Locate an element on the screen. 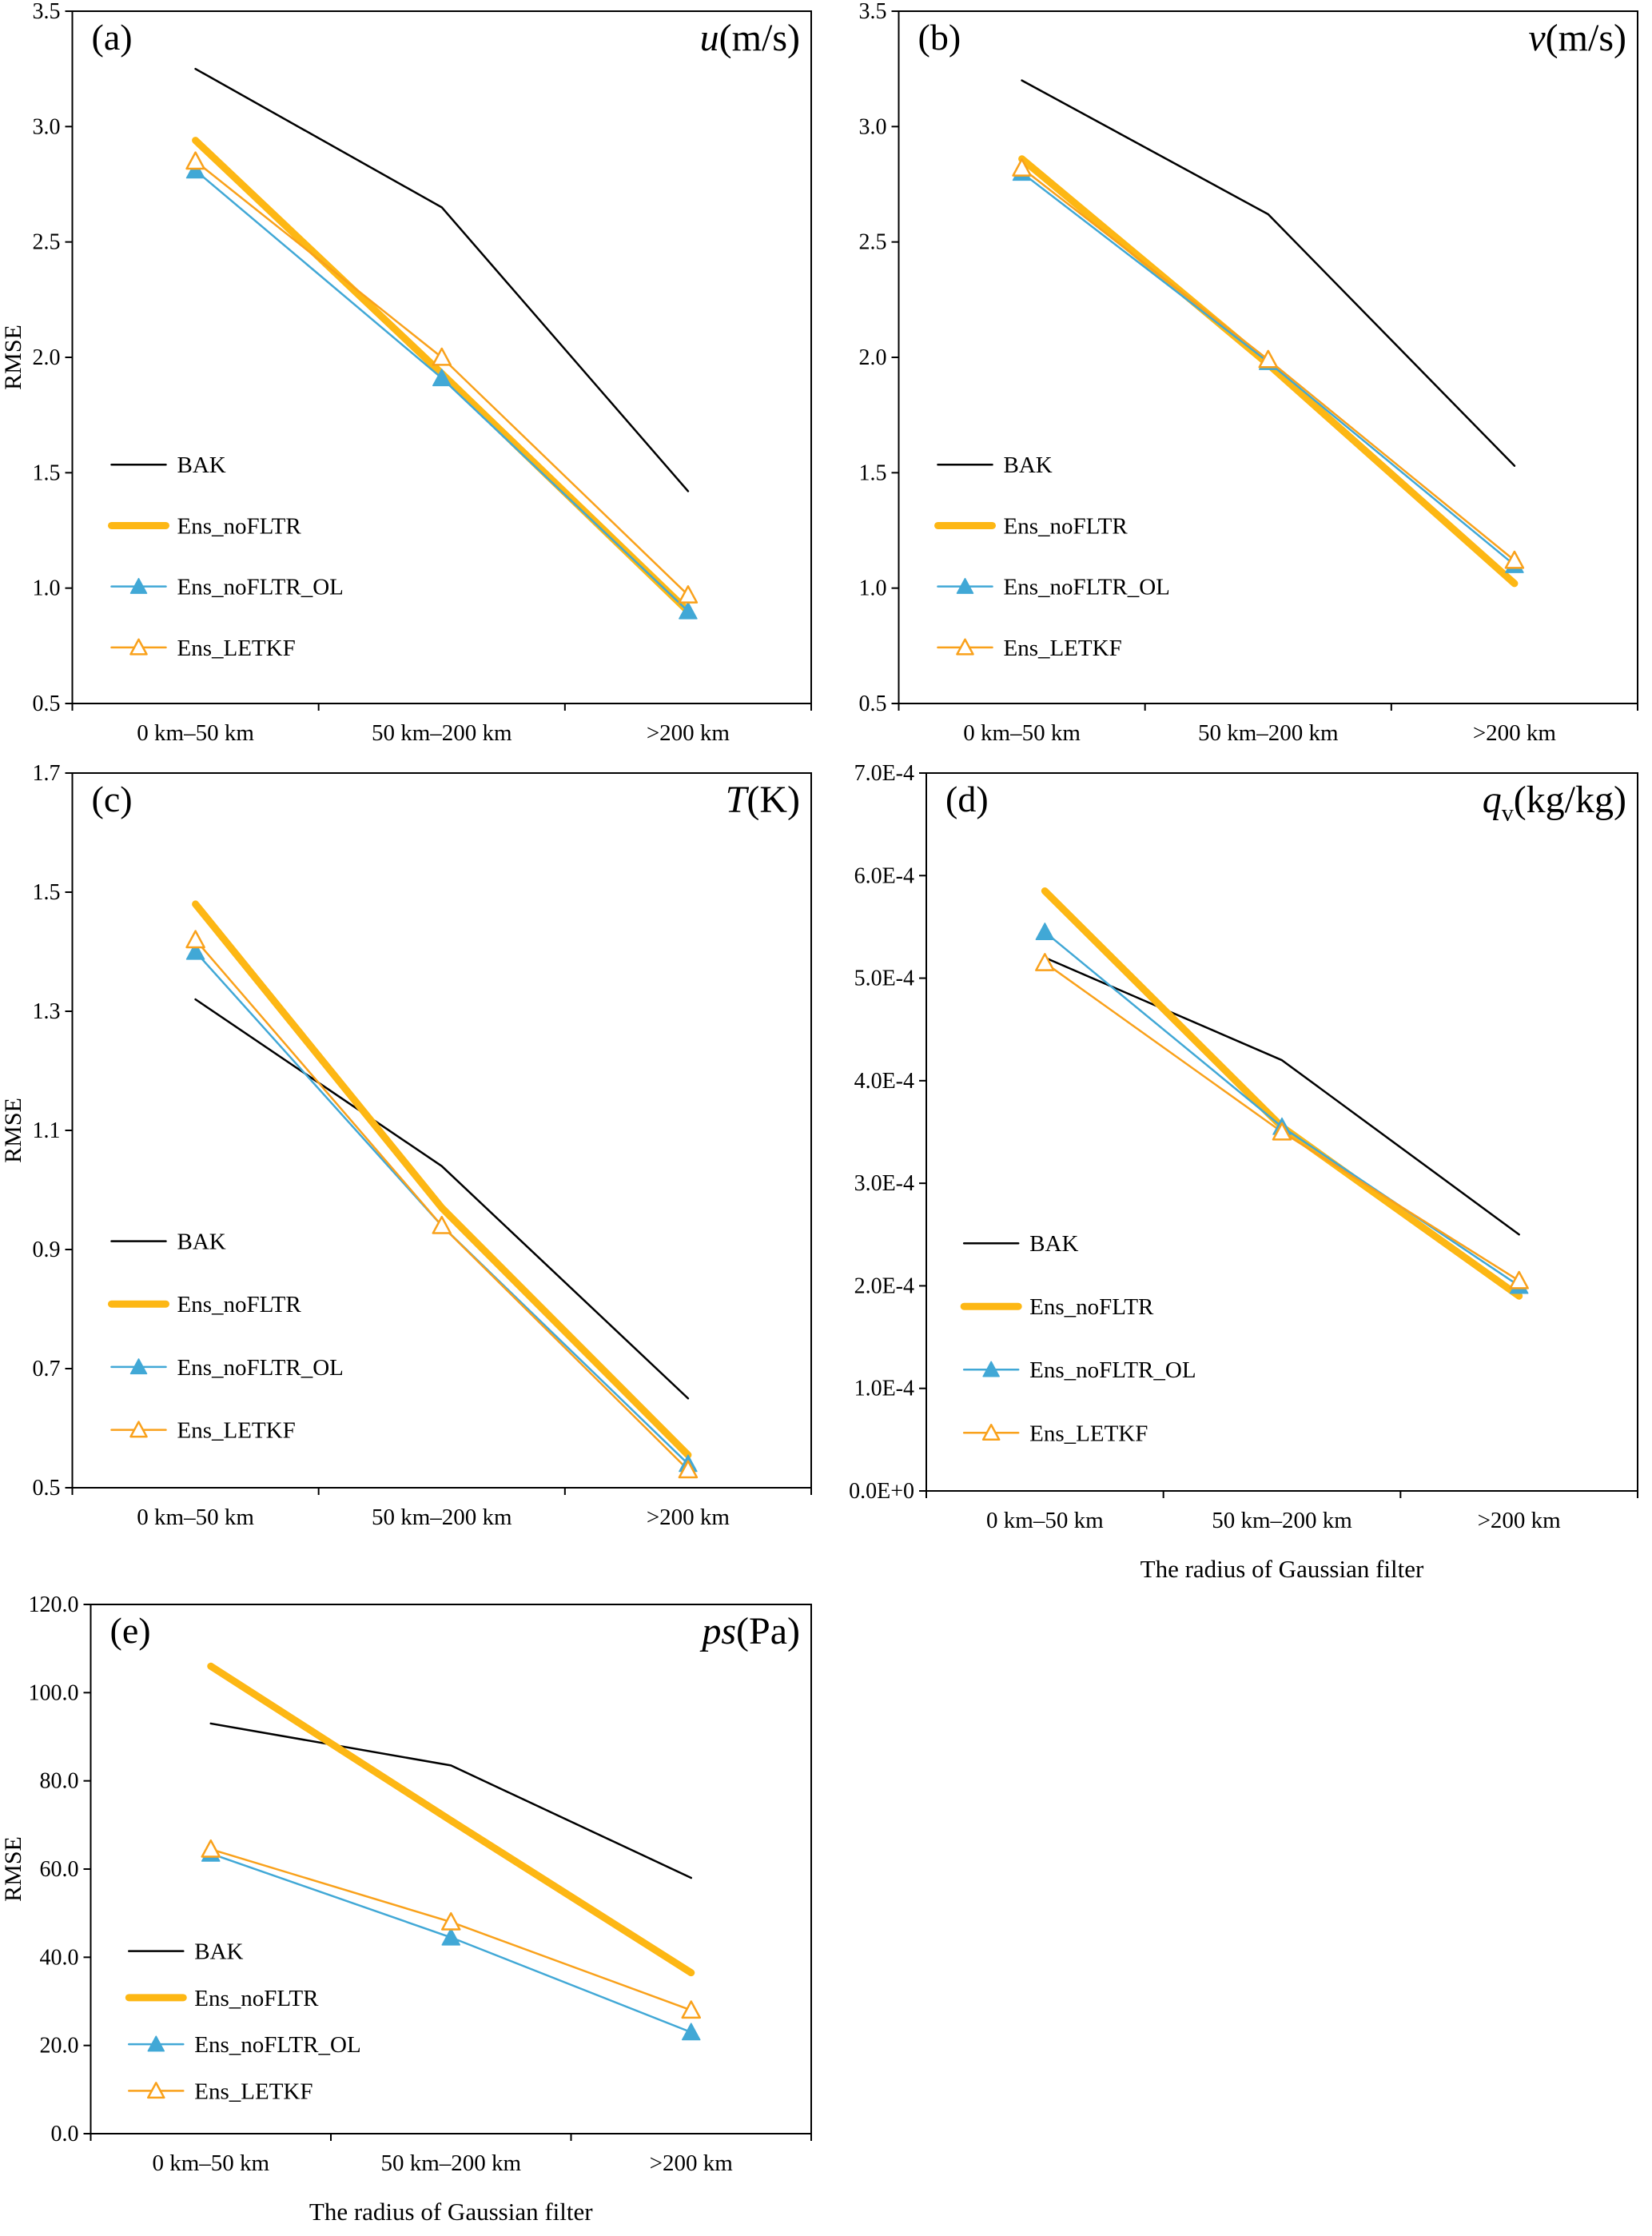 This screenshot has width=1652, height=2236. panel-letter-e: (e) is located at coordinates (130, 1630).